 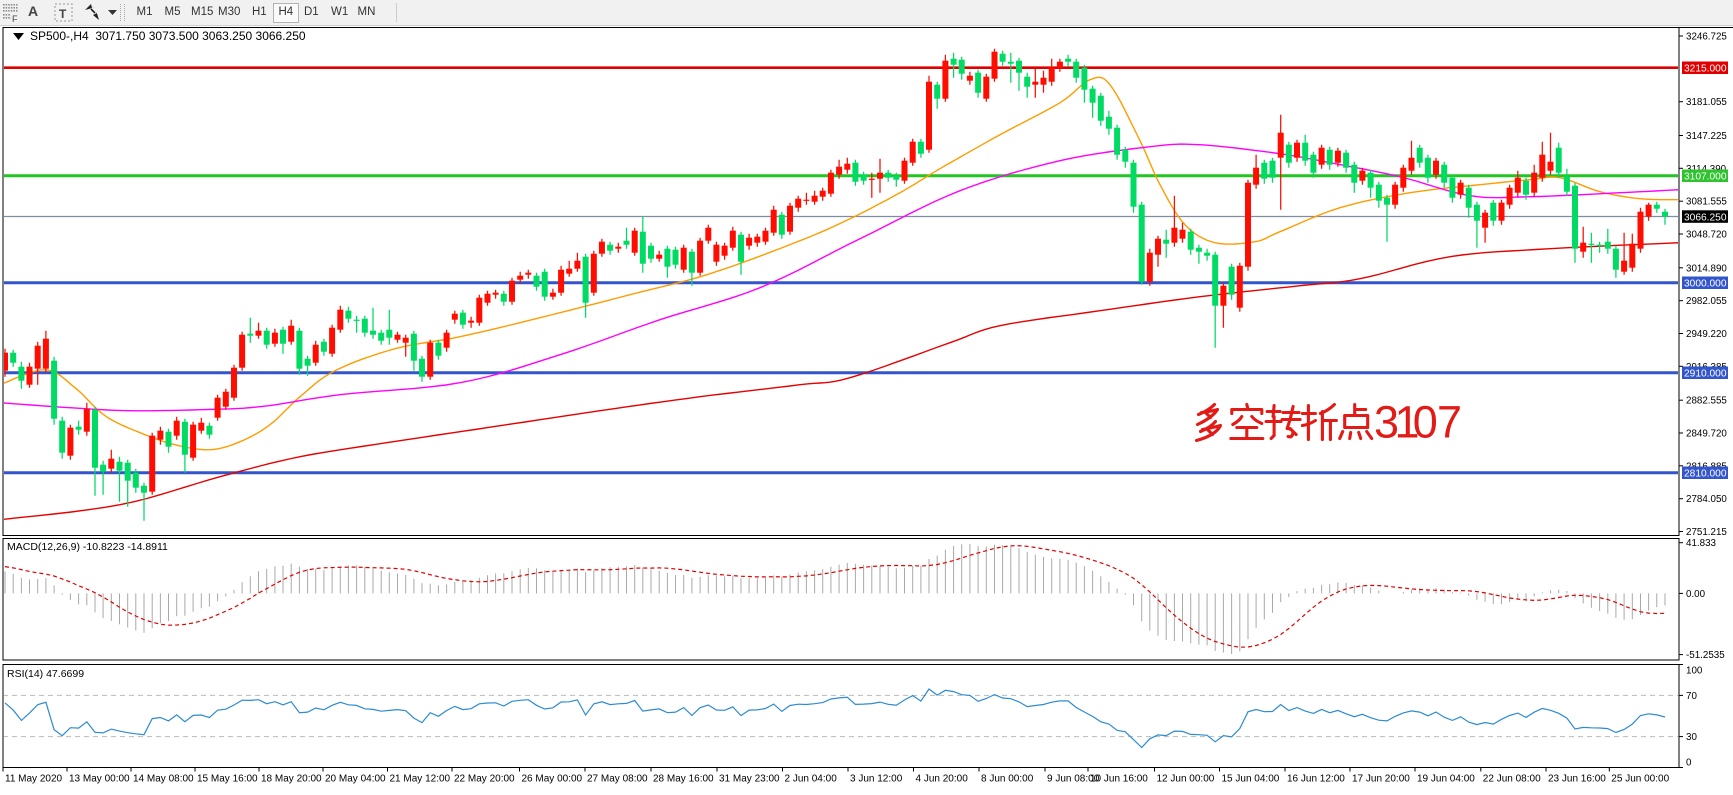 What do you see at coordinates (1705, 474) in the screenshot?
I see `svg-text: 2810.000` at bounding box center [1705, 474].